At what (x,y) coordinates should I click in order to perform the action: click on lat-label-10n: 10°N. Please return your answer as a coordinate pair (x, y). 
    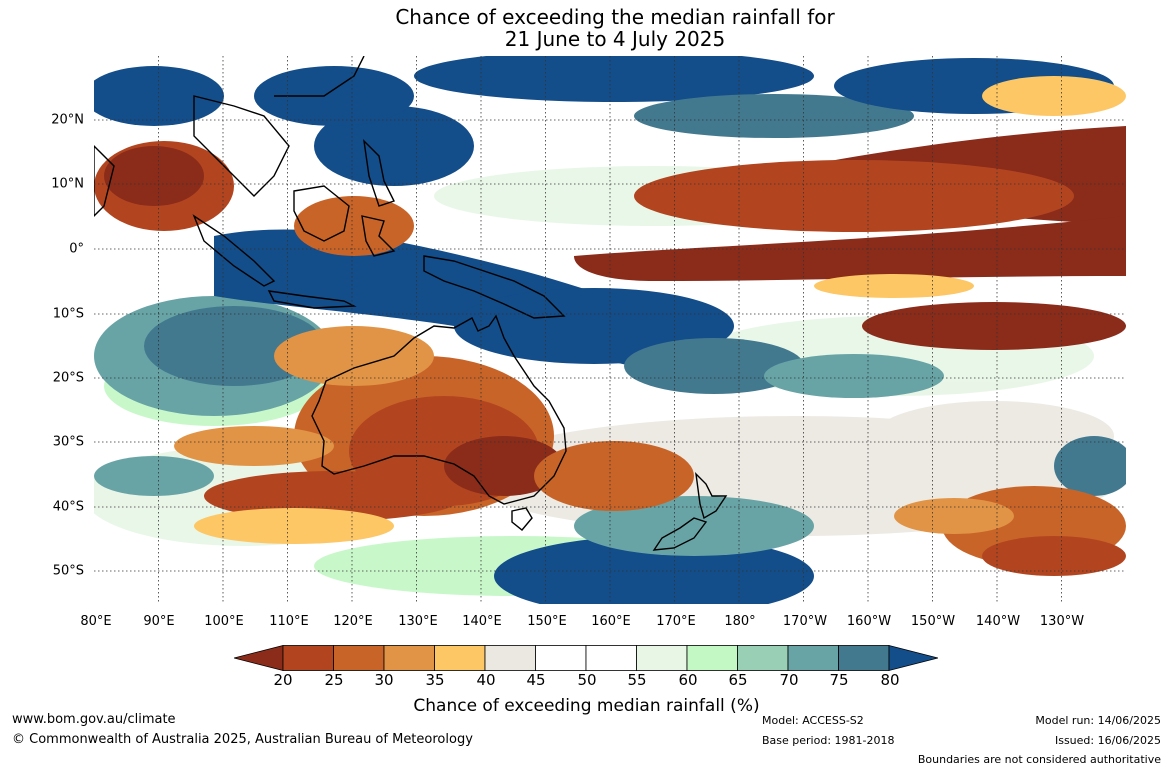
    Looking at the image, I should click on (67, 184).